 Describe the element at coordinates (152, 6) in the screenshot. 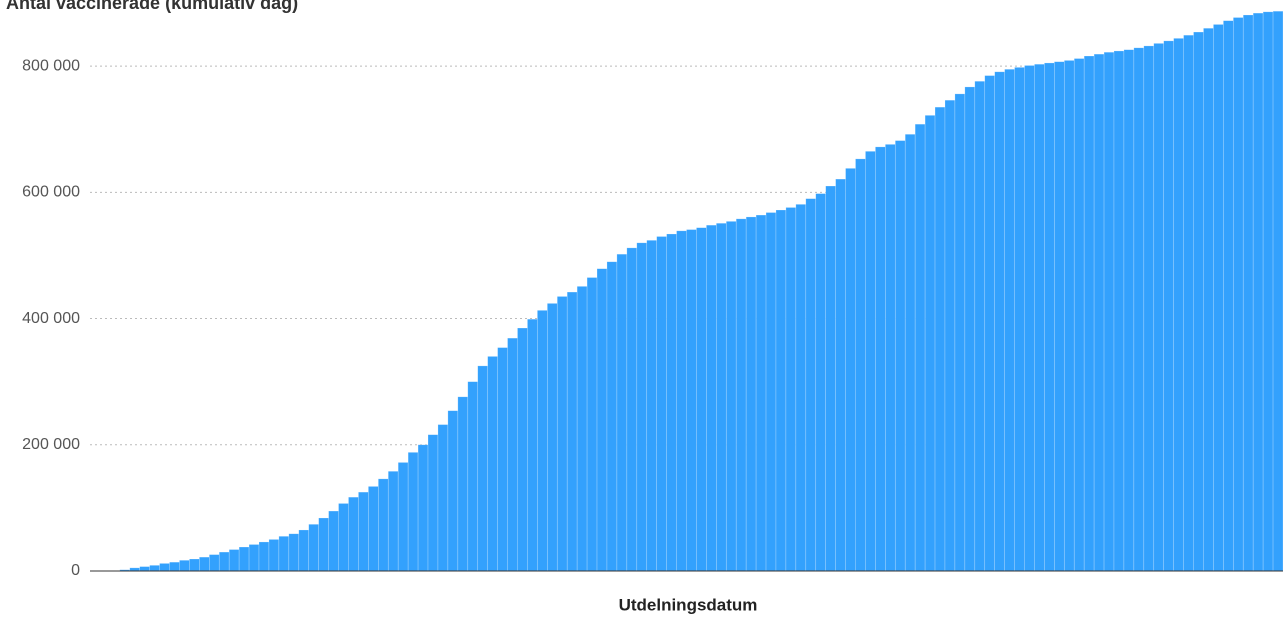

I see `chart-title: Antal vaccinerade (kumulativ dag)` at that location.